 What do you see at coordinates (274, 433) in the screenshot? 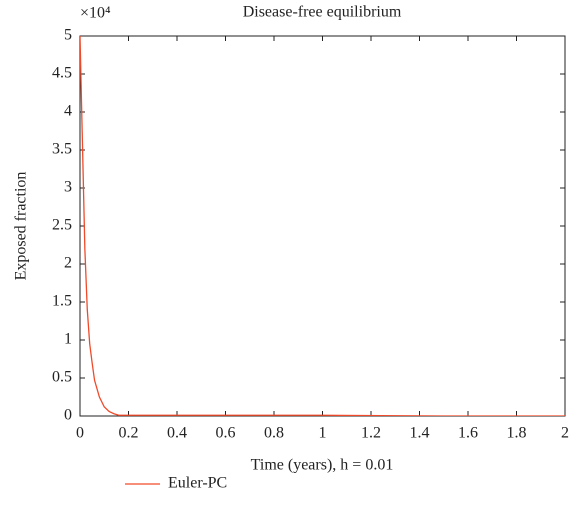
I see `x-tick-label: 0.8` at bounding box center [274, 433].